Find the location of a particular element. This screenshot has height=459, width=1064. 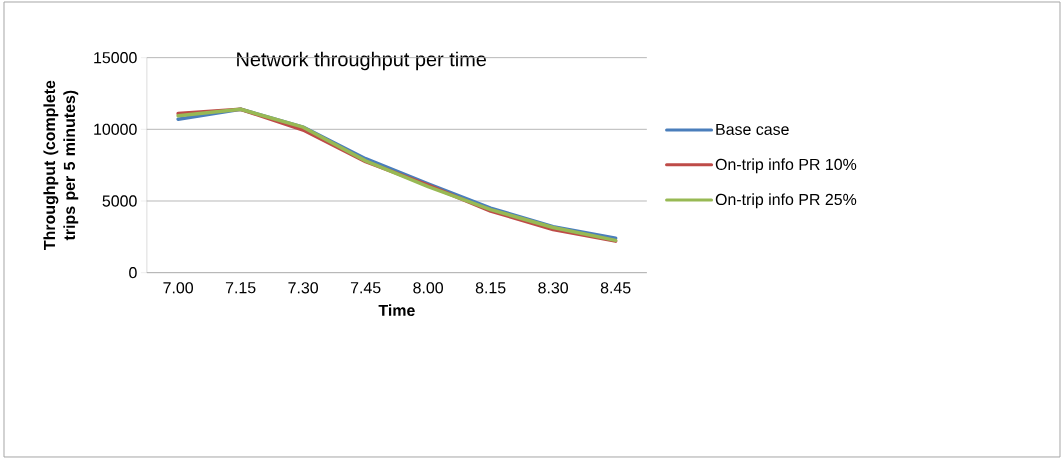

chart-title: Network throughput per time is located at coordinates (361, 61).